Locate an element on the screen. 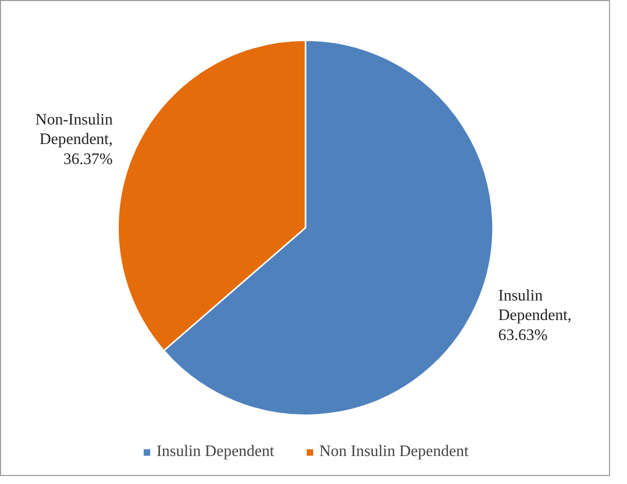  data-label: Insulin Dependent, 63.63% is located at coordinates (535, 316).